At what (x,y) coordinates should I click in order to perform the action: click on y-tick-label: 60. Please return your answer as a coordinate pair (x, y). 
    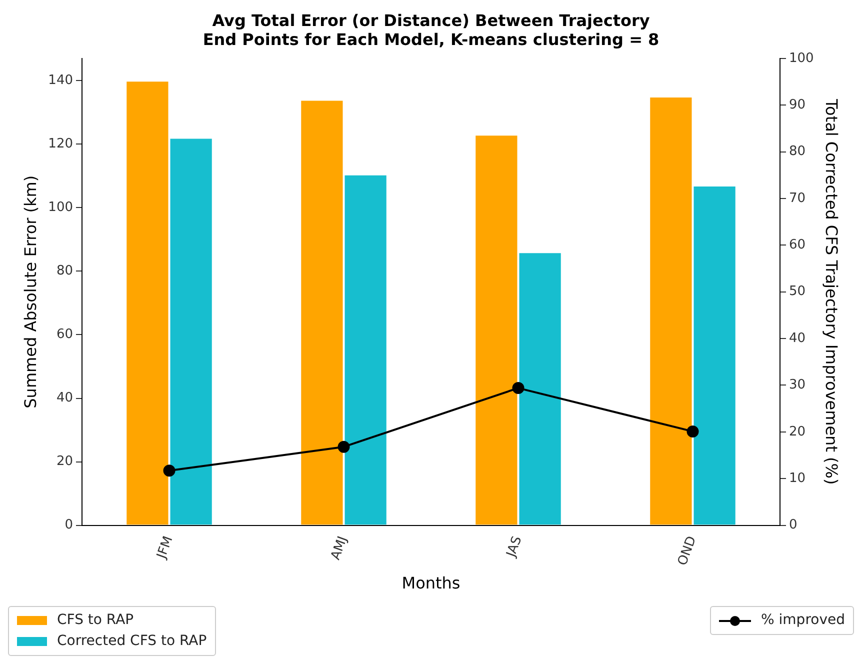
    Looking at the image, I should click on (65, 334).